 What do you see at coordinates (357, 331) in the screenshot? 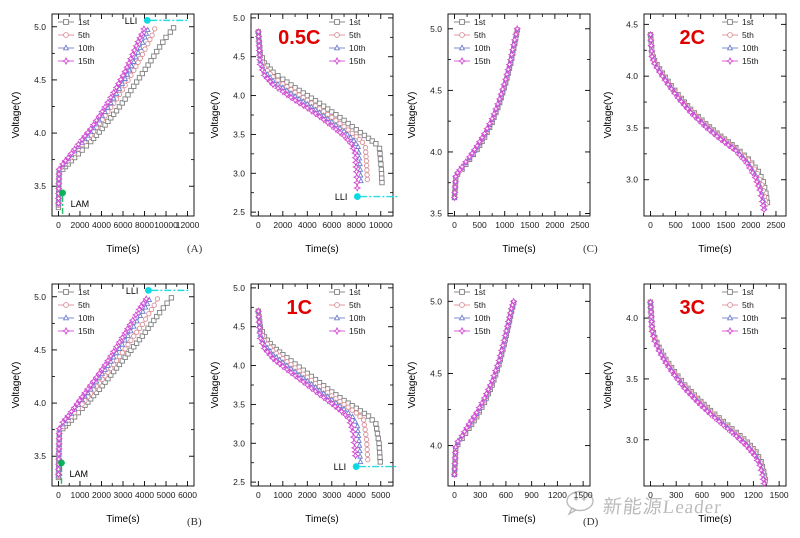
I see `legend-label: 15th` at bounding box center [357, 331].